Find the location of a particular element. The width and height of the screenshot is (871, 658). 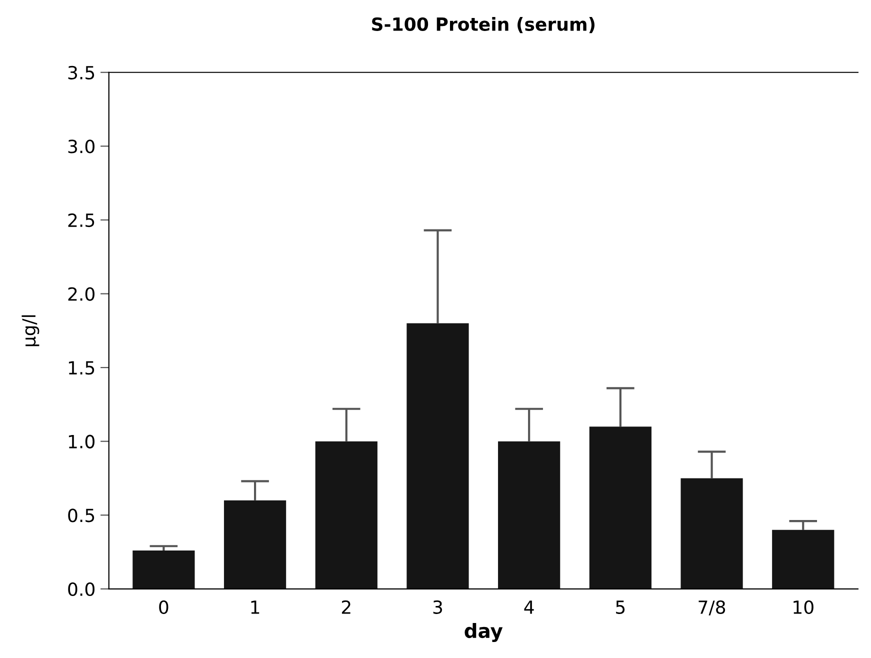

y-tick-label: 1.0 is located at coordinates (81, 441).